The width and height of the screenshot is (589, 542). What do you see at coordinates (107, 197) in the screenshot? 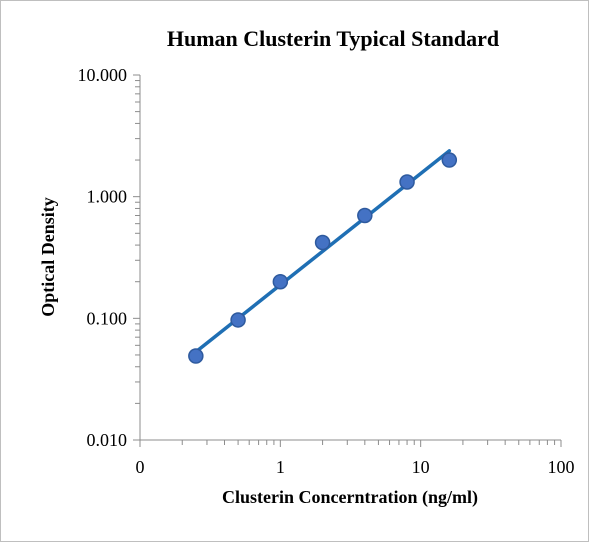
I see `y-tick-label: 1.000` at bounding box center [107, 197].